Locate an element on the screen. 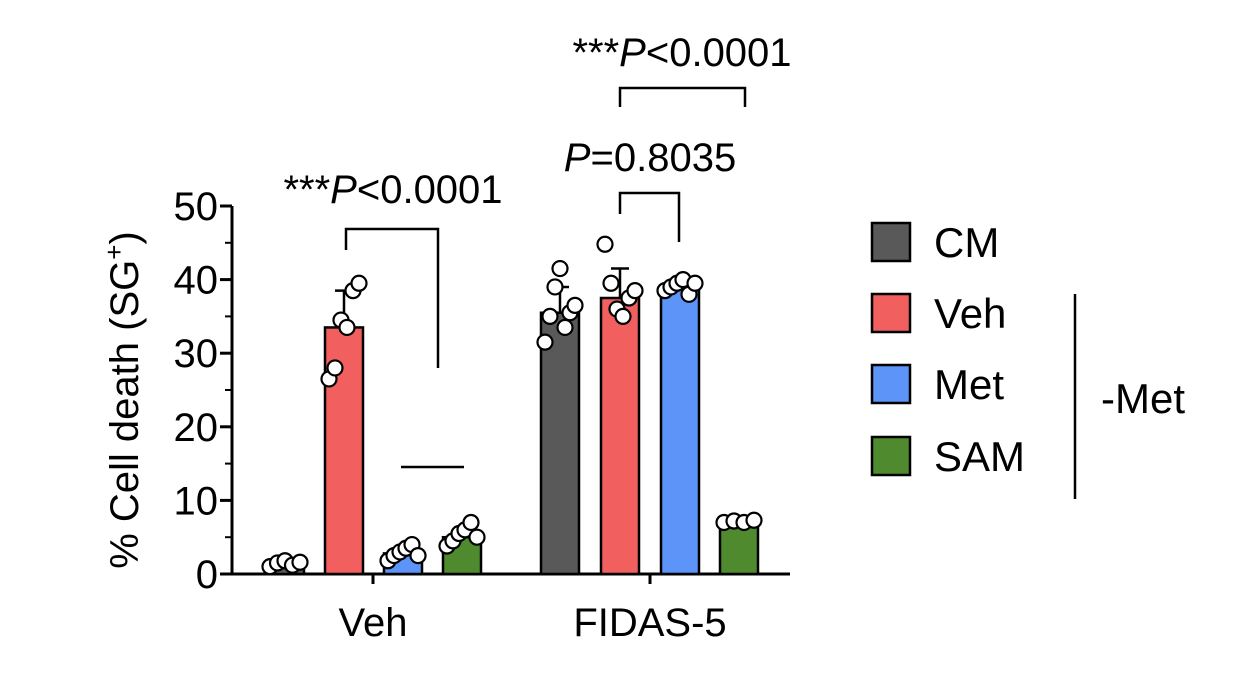  legend-group-label: -Met is located at coordinates (1143, 398).